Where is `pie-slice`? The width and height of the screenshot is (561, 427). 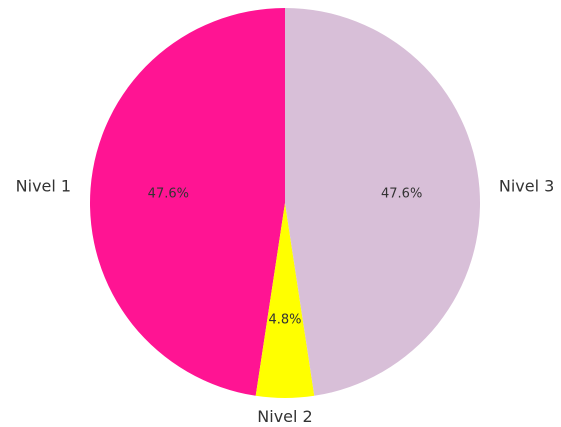
pie-slice is located at coordinates (285, 300).